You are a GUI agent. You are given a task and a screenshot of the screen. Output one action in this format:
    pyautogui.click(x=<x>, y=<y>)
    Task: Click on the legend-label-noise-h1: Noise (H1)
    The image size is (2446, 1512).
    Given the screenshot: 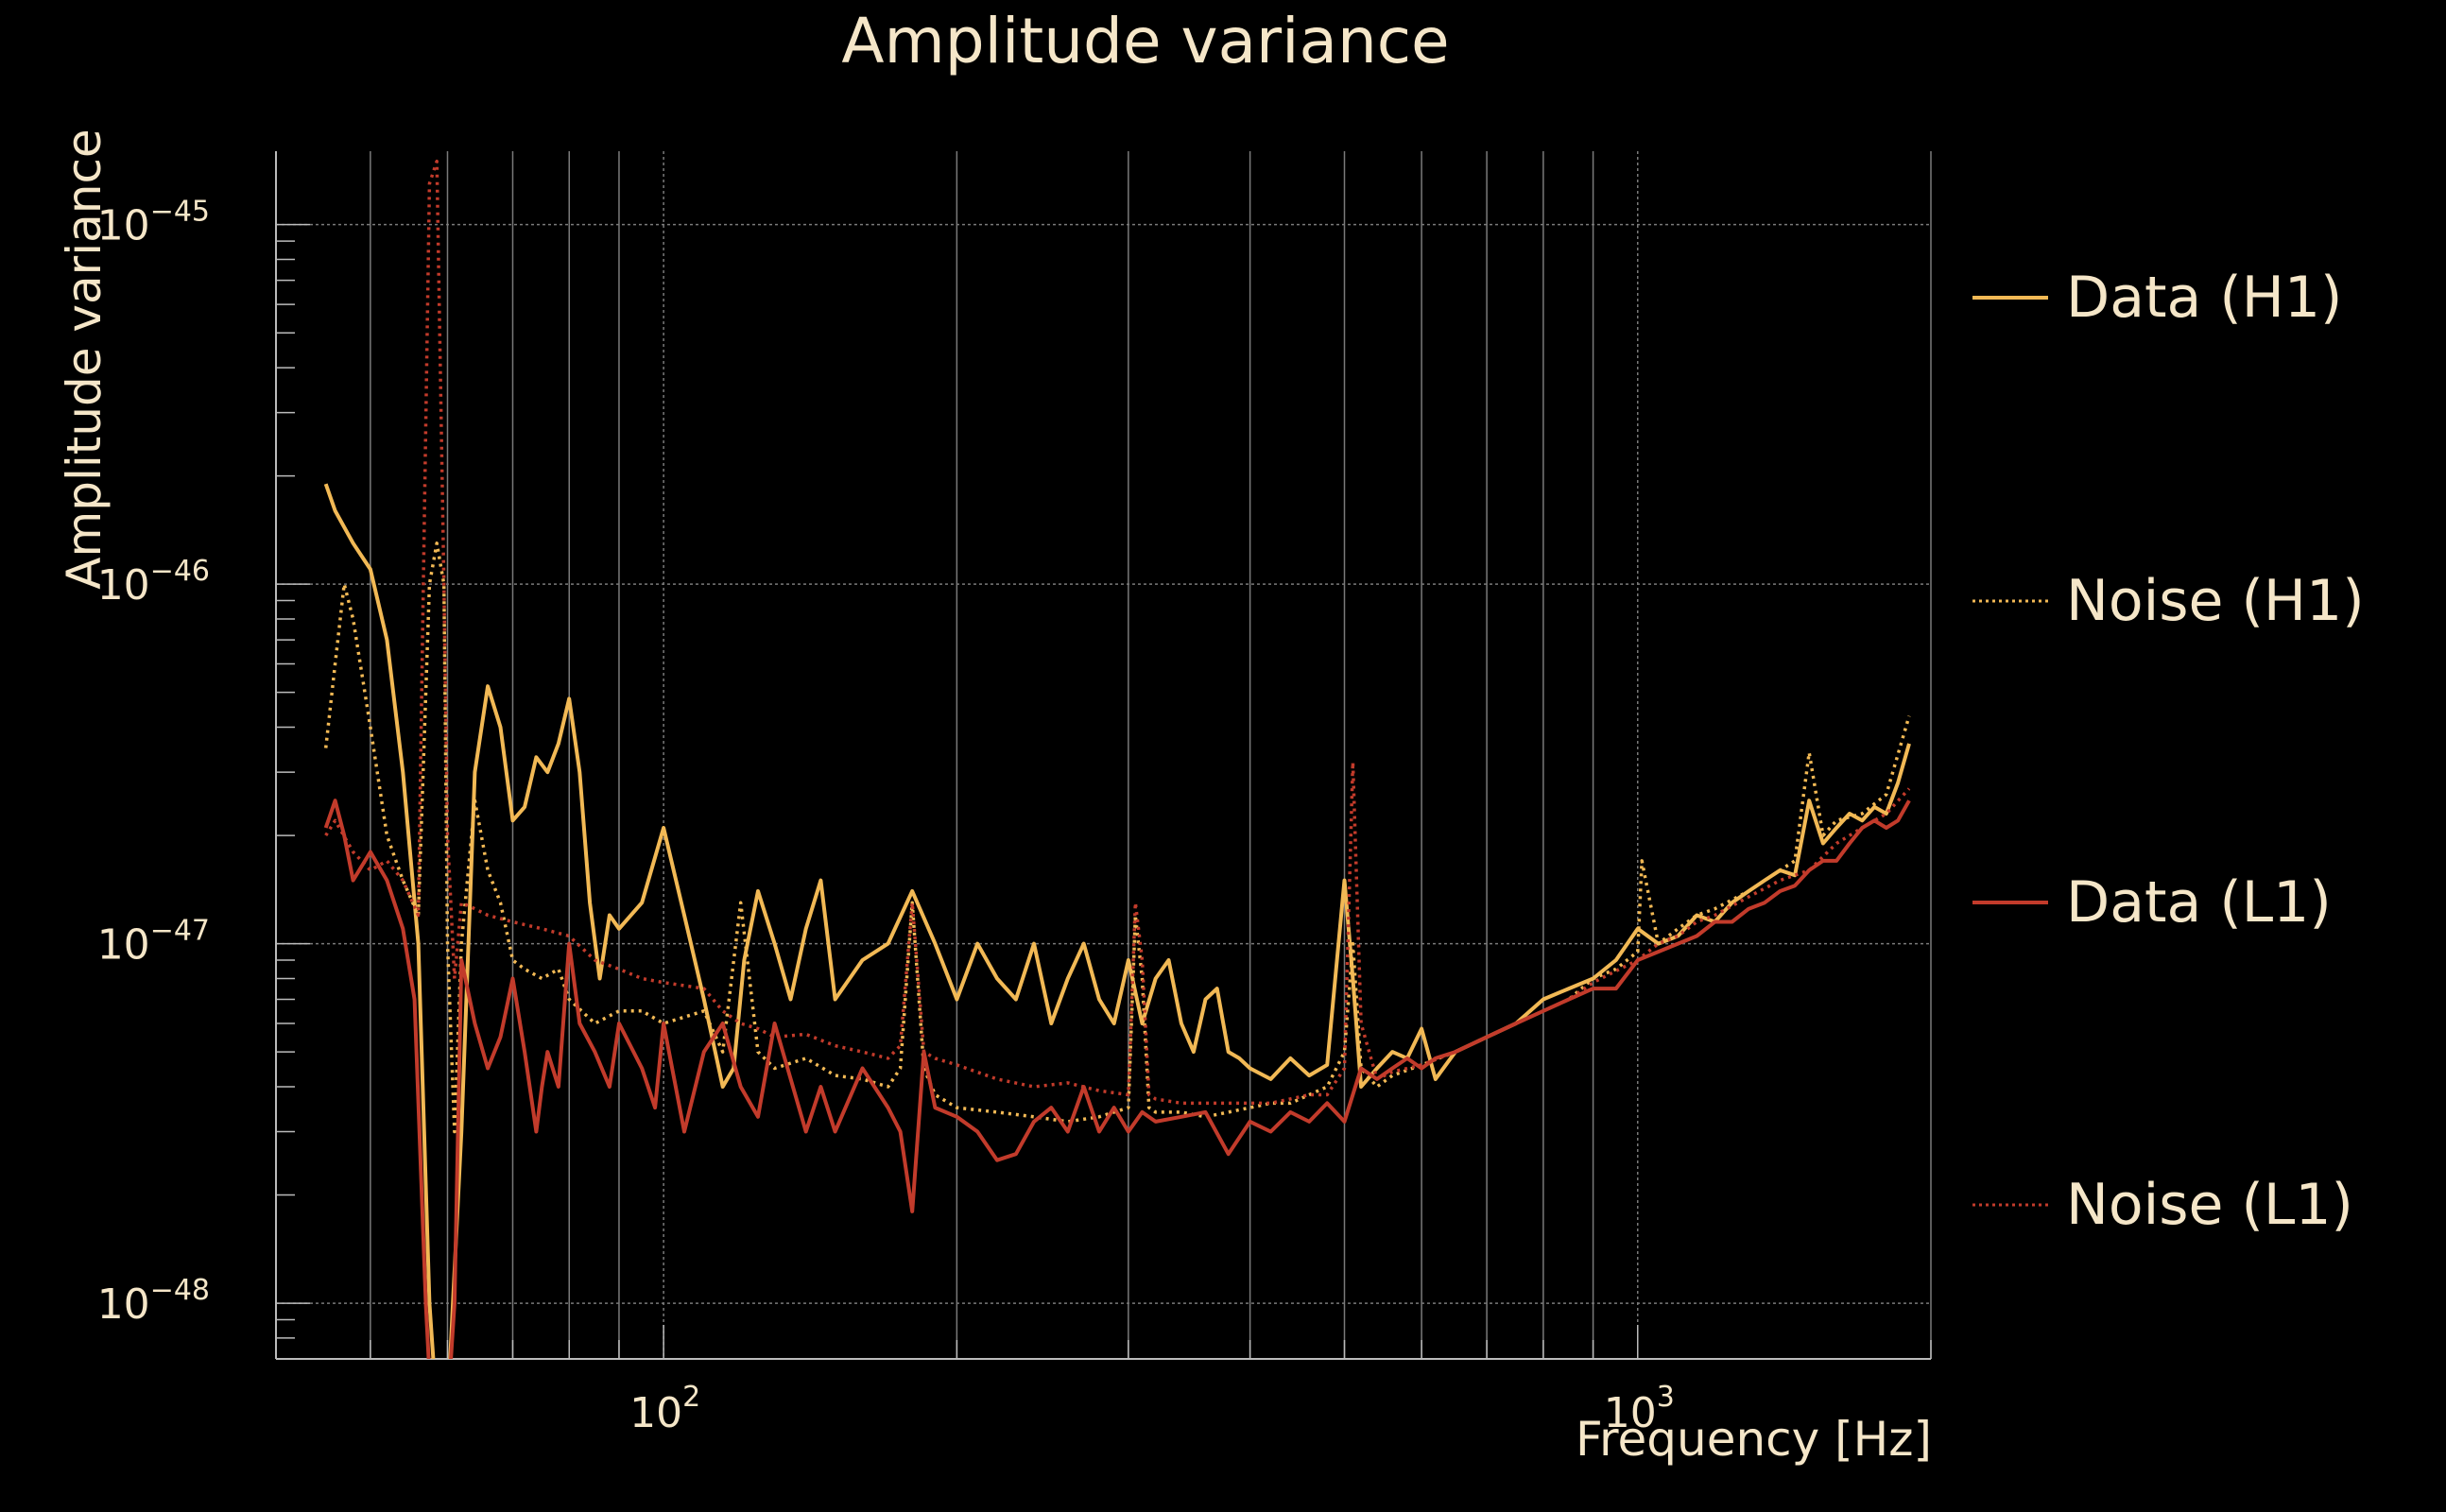 What is the action you would take?
    pyautogui.click(x=2215, y=601)
    